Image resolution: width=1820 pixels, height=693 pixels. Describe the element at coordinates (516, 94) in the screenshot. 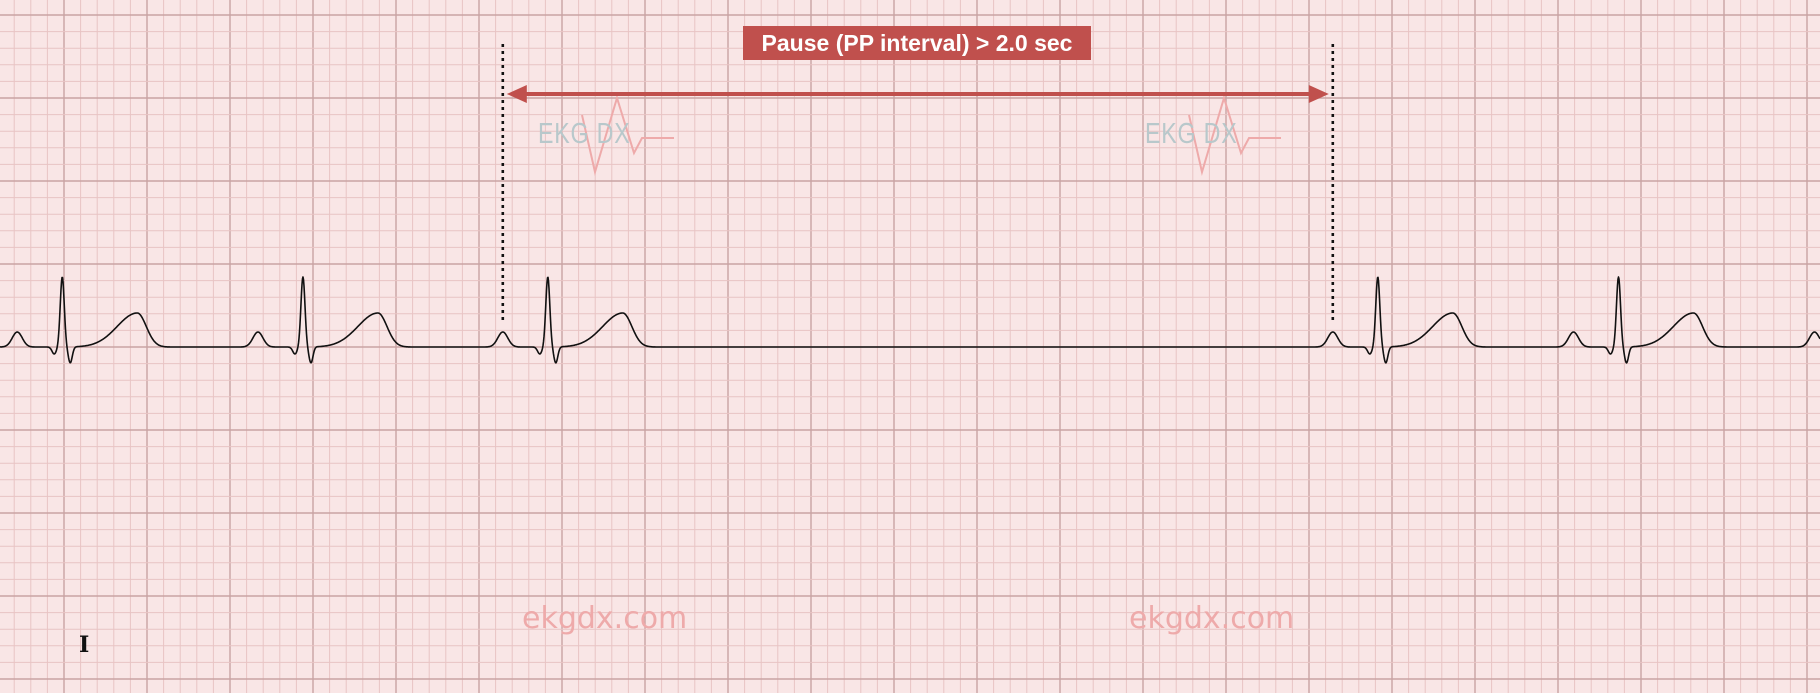

I see `arrow-head-left` at that location.